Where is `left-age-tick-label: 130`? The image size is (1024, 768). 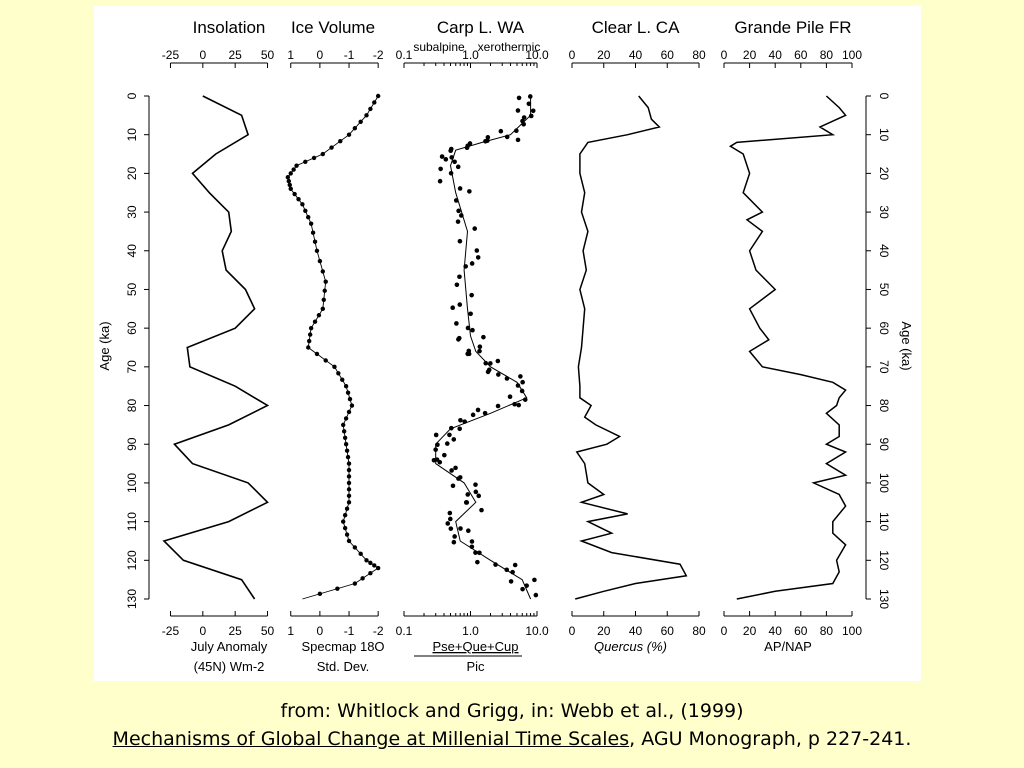 left-age-tick-label: 130 is located at coordinates (132, 599).